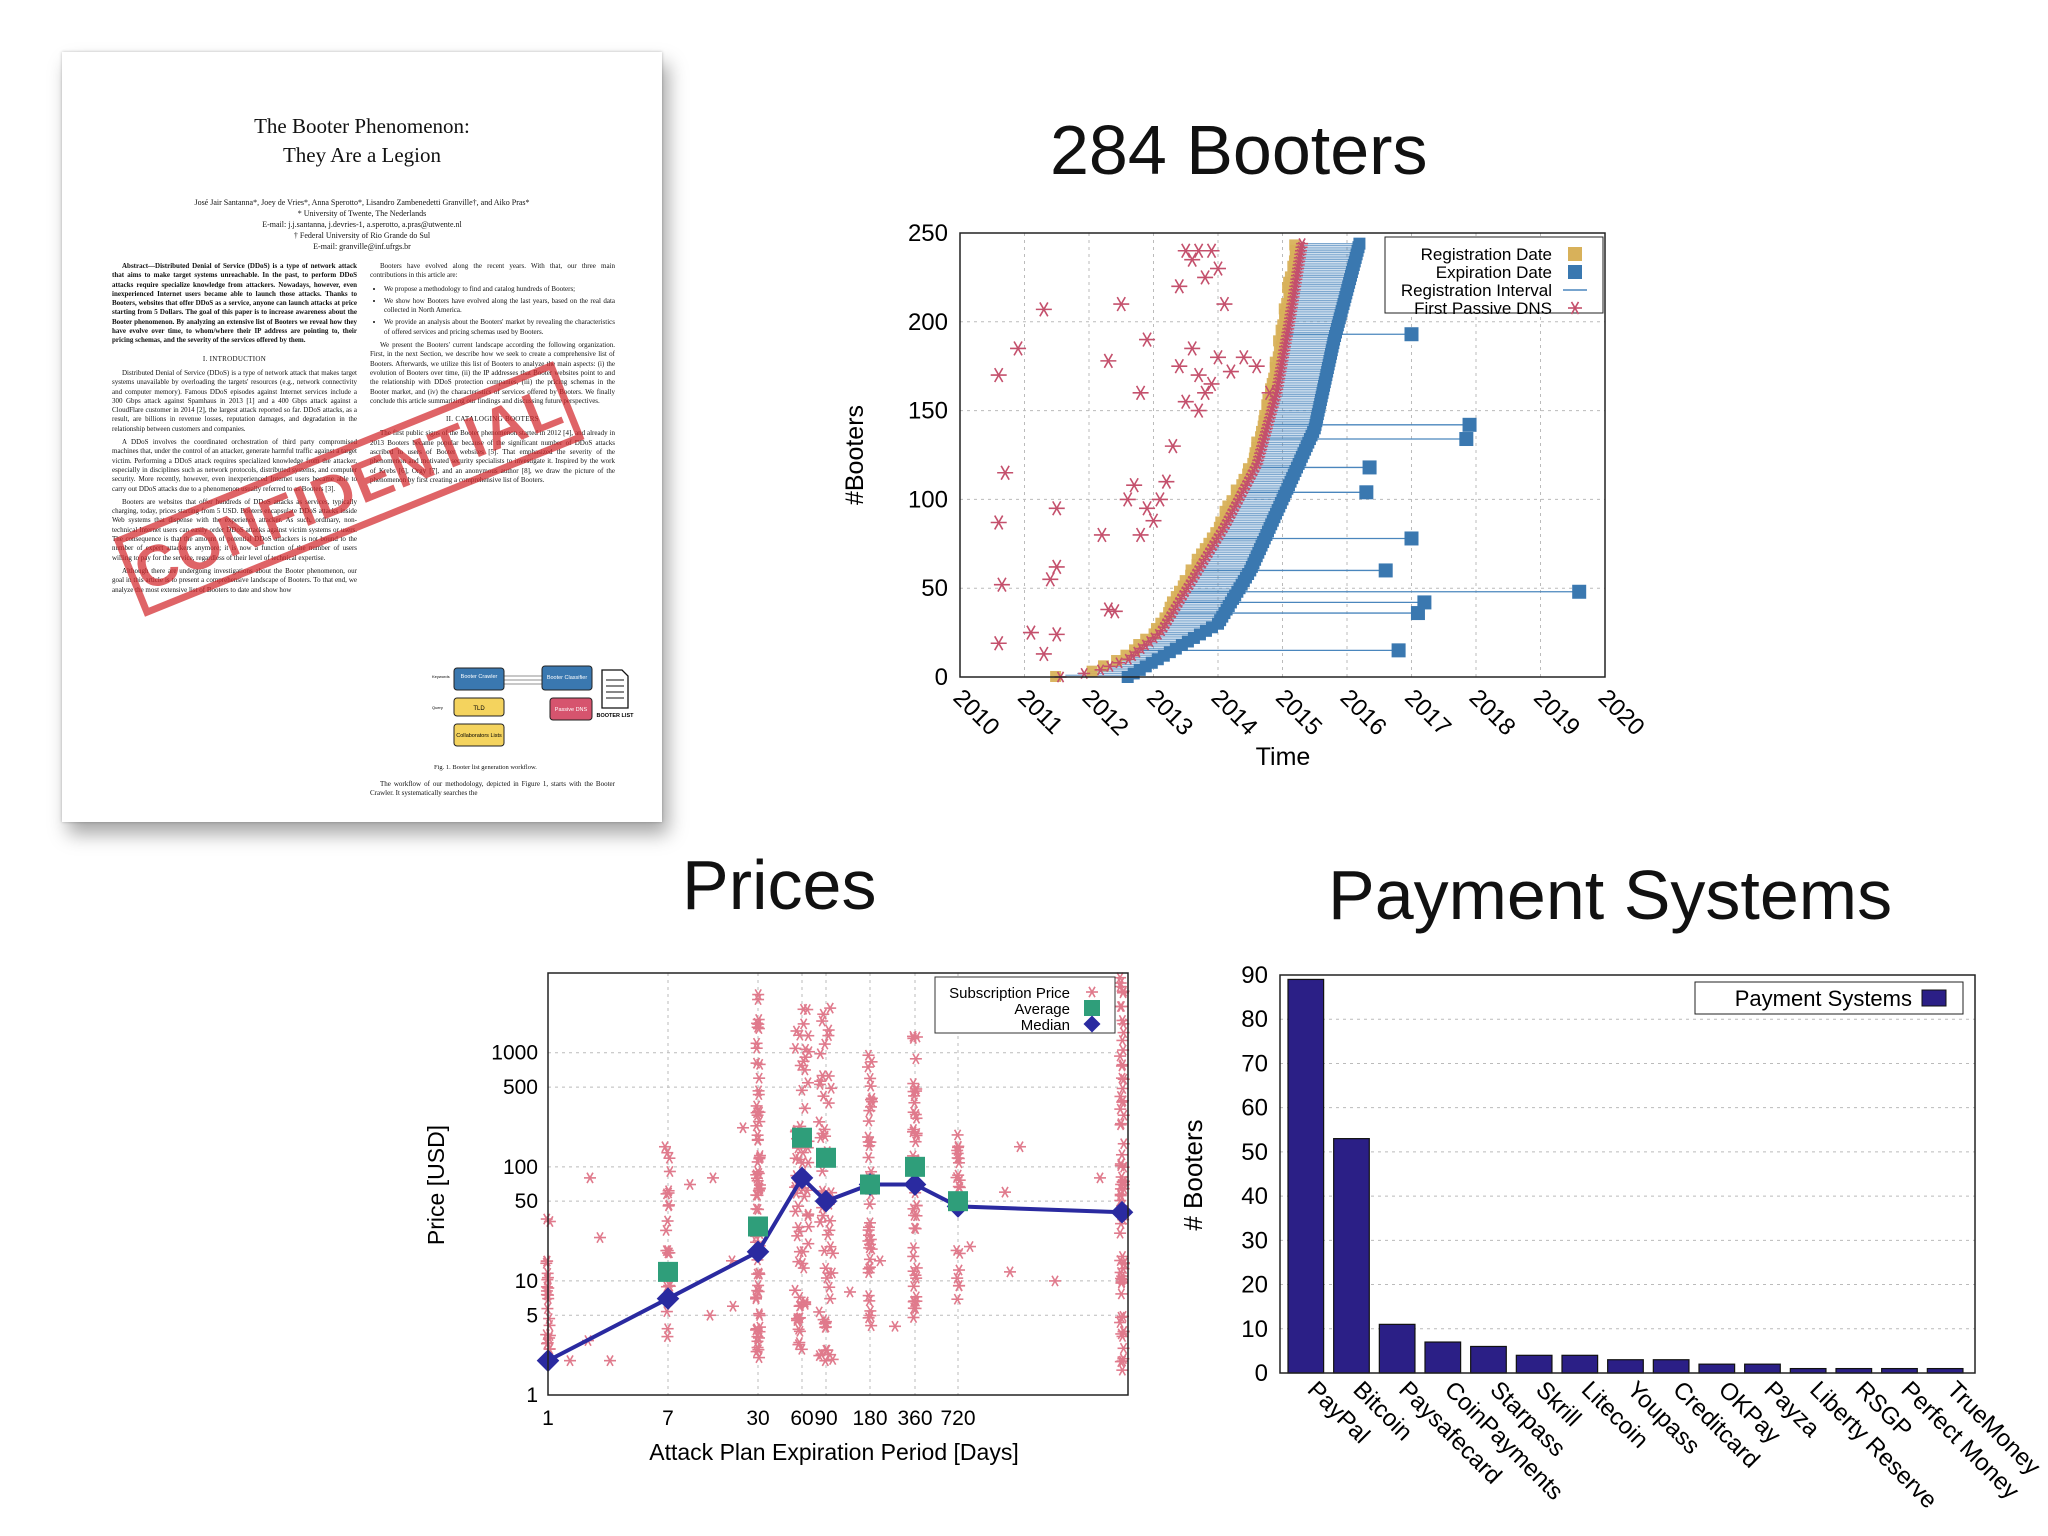 This screenshot has height=1536, width=2048. What do you see at coordinates (1934, 998) in the screenshot?
I see `legend-payments-swatch` at bounding box center [1934, 998].